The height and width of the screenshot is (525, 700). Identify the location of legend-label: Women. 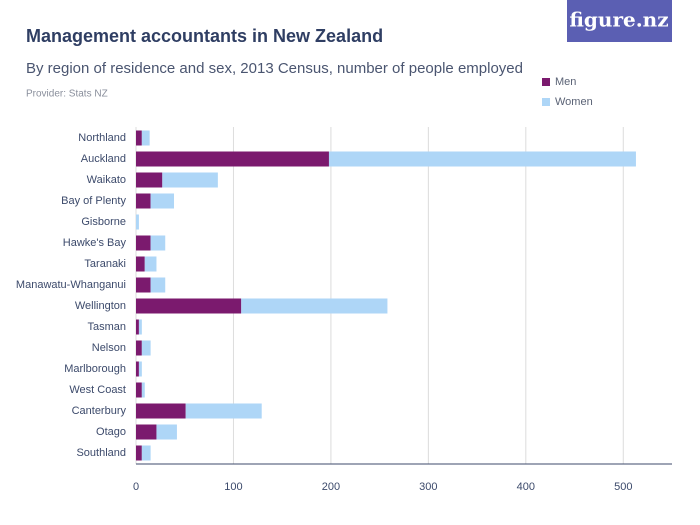
(574, 102).